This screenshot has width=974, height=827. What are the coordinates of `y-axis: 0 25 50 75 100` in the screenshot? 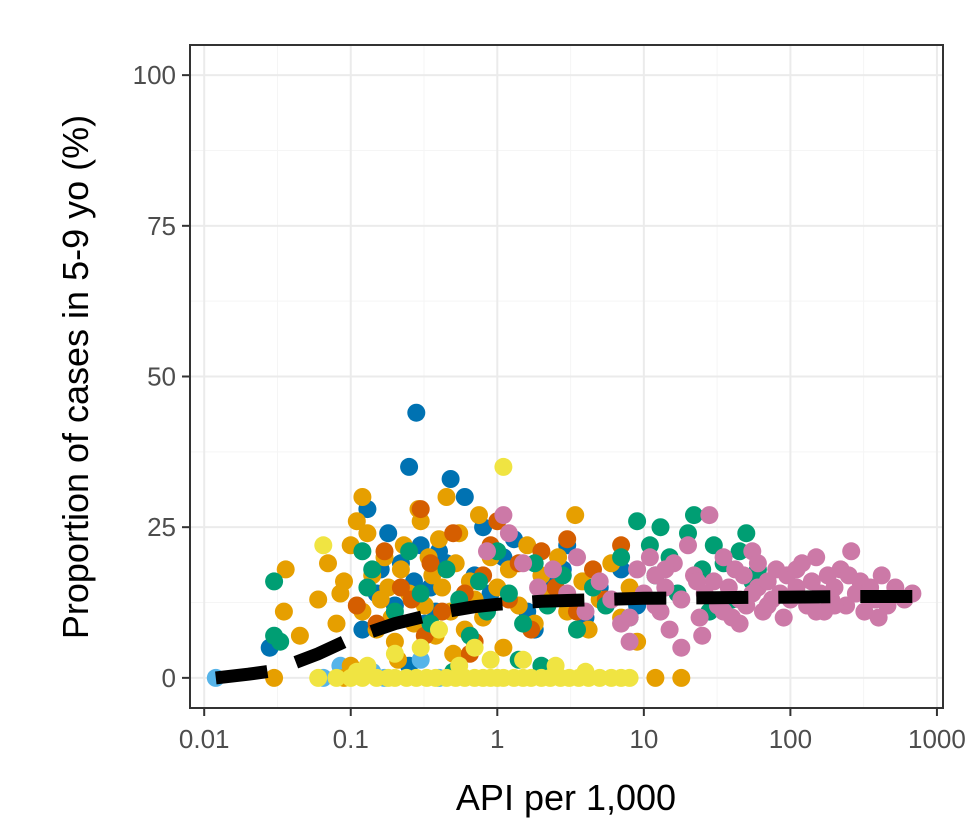 It's located at (161, 376).